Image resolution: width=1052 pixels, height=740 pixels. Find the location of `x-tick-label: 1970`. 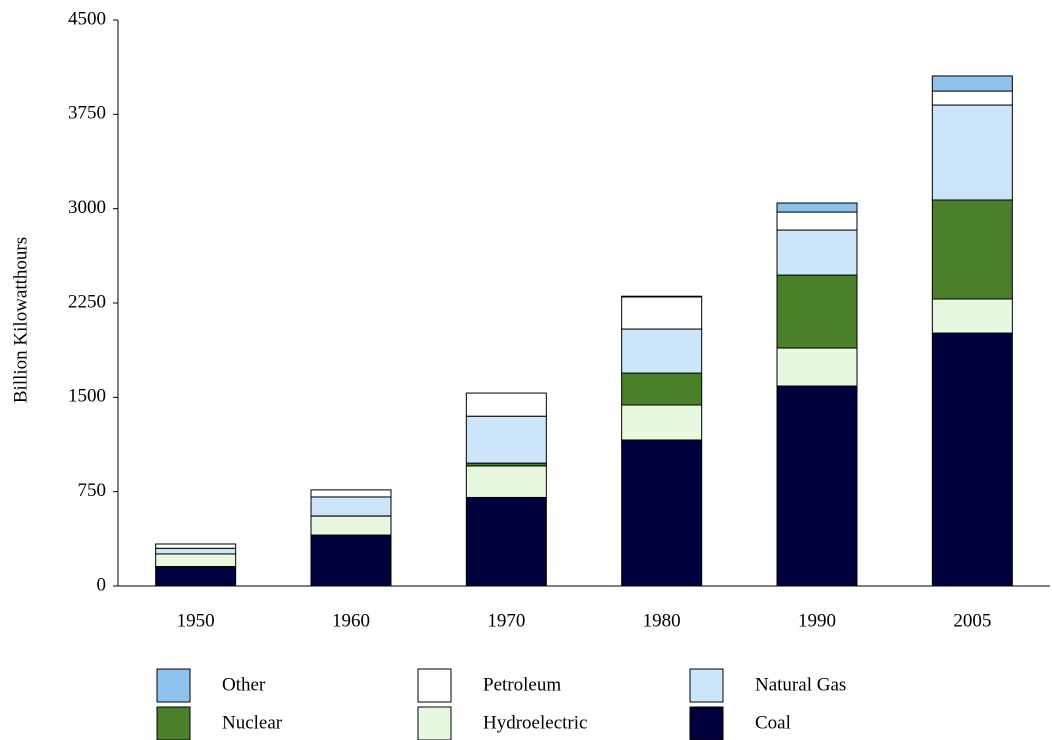

x-tick-label: 1970 is located at coordinates (506, 620).